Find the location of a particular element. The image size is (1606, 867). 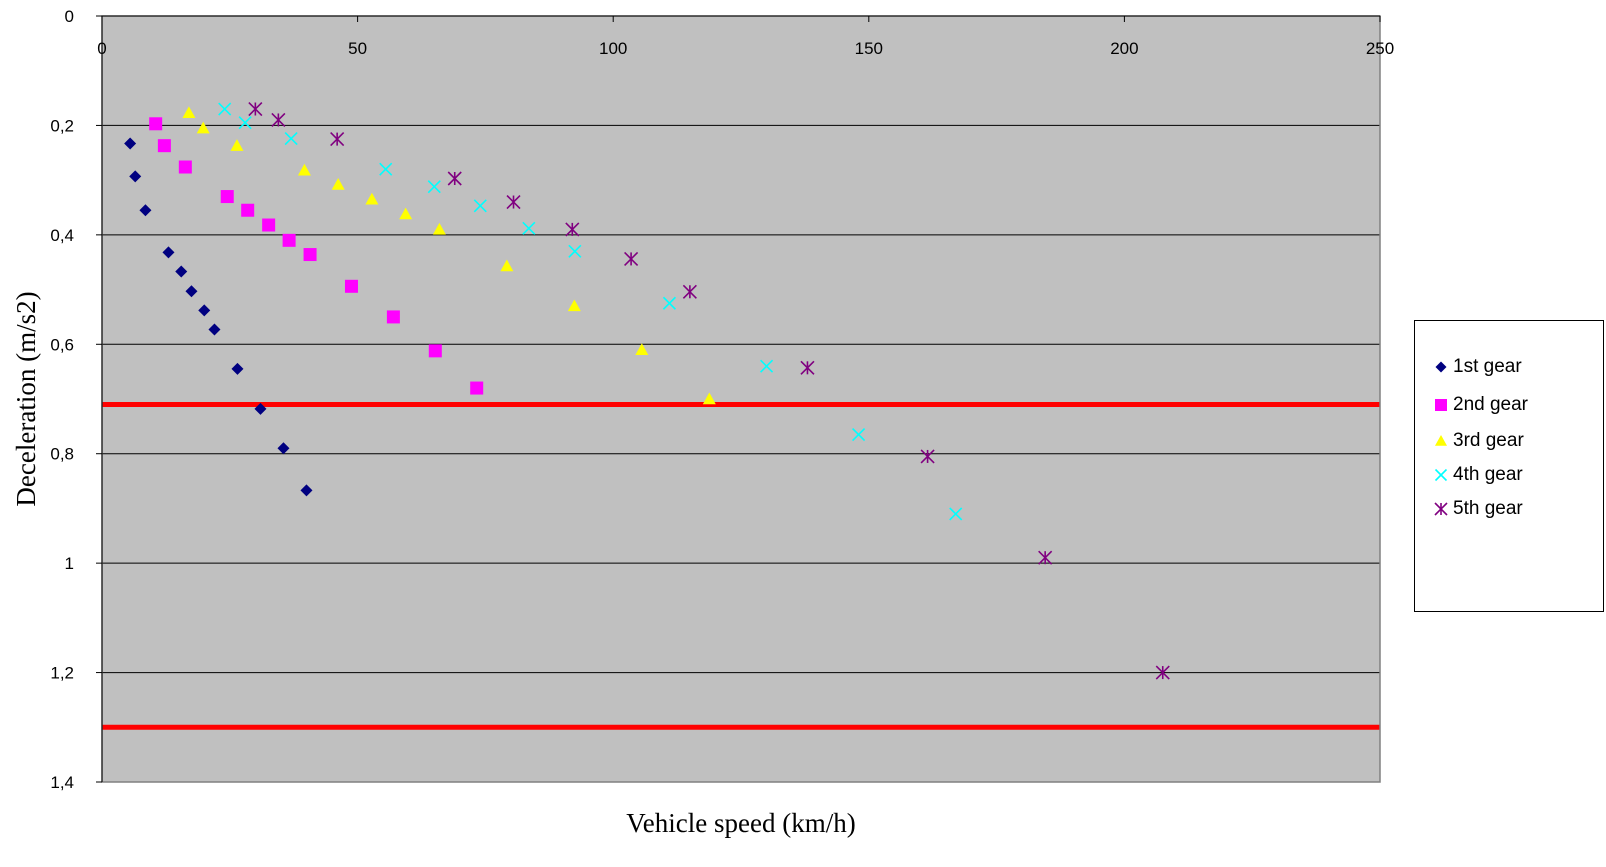

legend-label: 3rd gear is located at coordinates (1488, 440).